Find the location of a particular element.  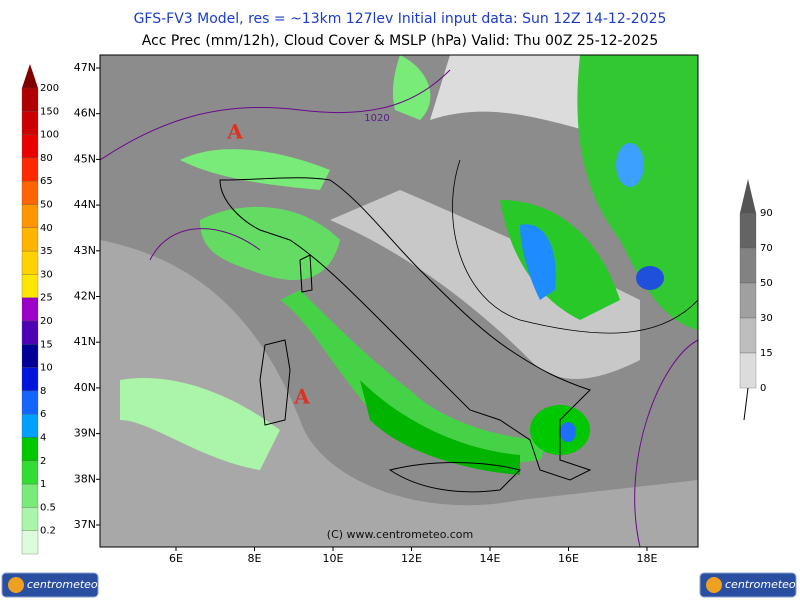

credit: (C) www.centrometeo.com is located at coordinates (400, 534).